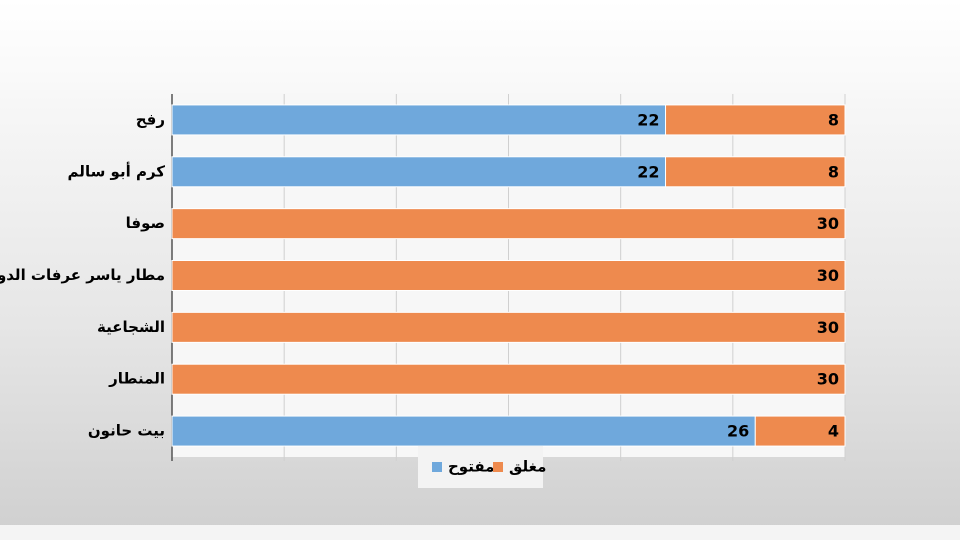 The height and width of the screenshot is (540, 960). Describe the element at coordinates (480, 532) in the screenshot. I see `bottom-strip` at that location.